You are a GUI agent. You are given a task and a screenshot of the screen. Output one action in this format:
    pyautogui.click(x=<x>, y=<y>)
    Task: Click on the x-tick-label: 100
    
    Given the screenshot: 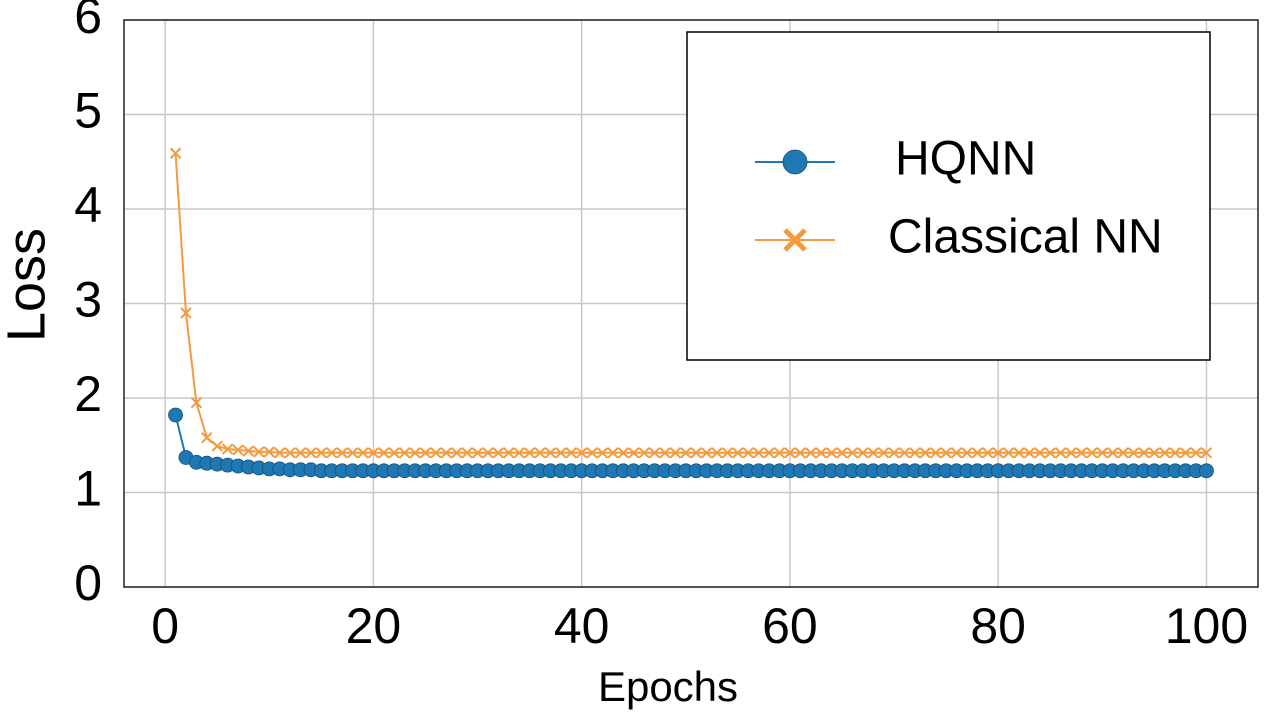 What is the action you would take?
    pyautogui.click(x=1206, y=626)
    